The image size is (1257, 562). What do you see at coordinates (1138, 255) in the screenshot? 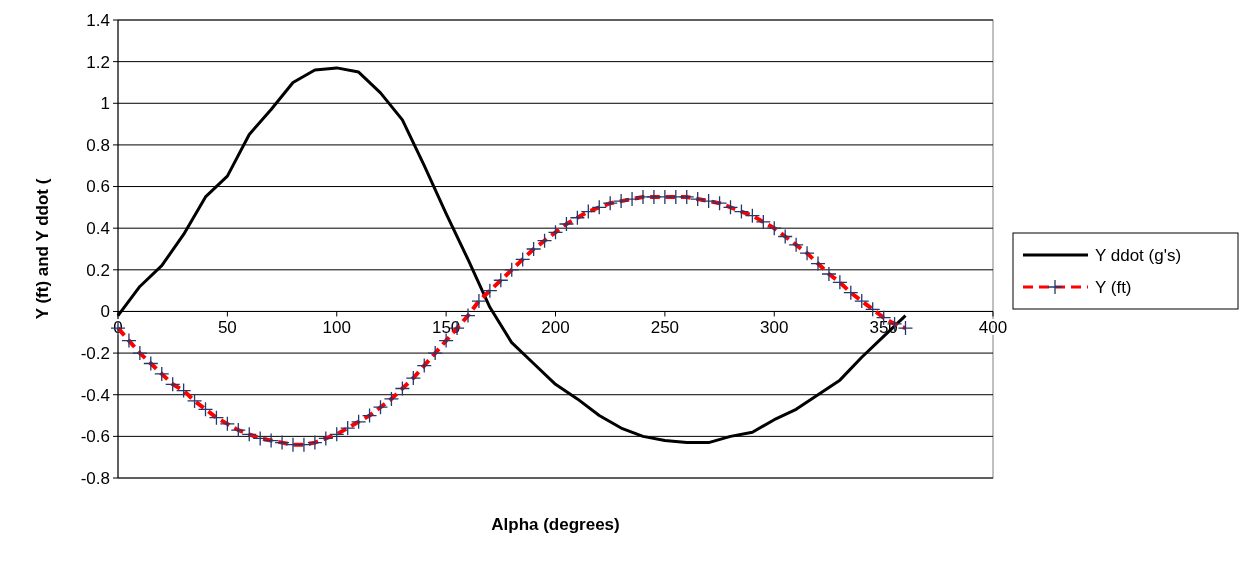
I see `legend-label: Y ddot (g's)` at bounding box center [1138, 255].